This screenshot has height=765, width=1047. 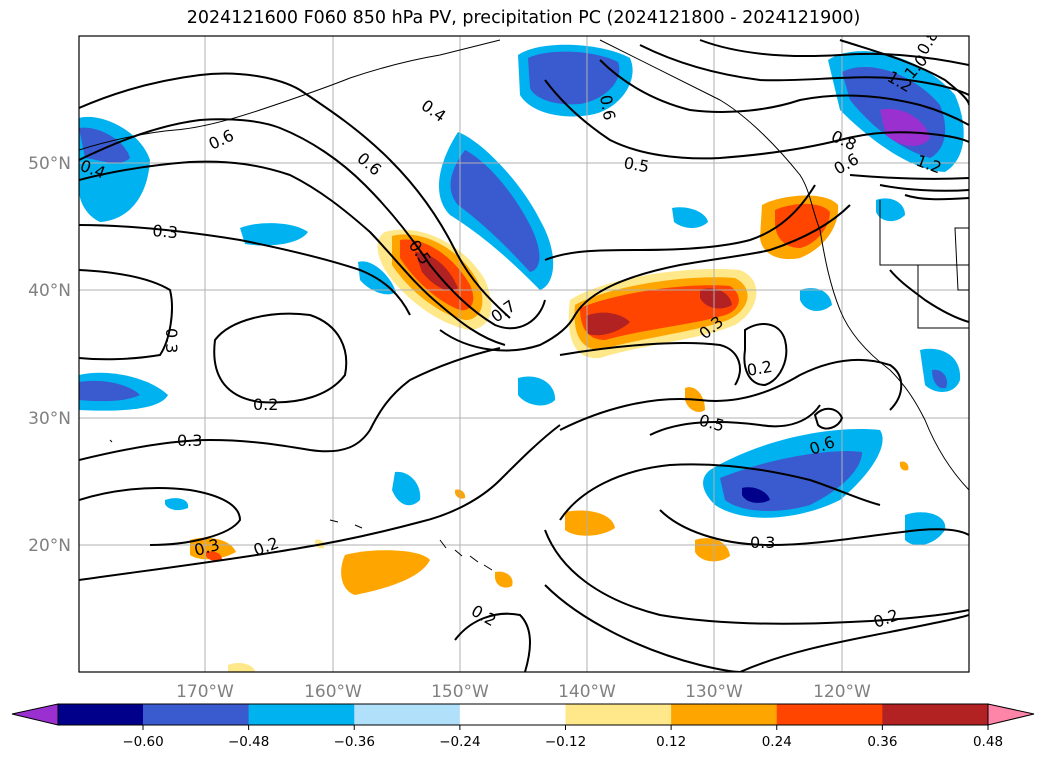 What do you see at coordinates (671, 742) in the screenshot?
I see `colorbar-tick-label: 0.12` at bounding box center [671, 742].